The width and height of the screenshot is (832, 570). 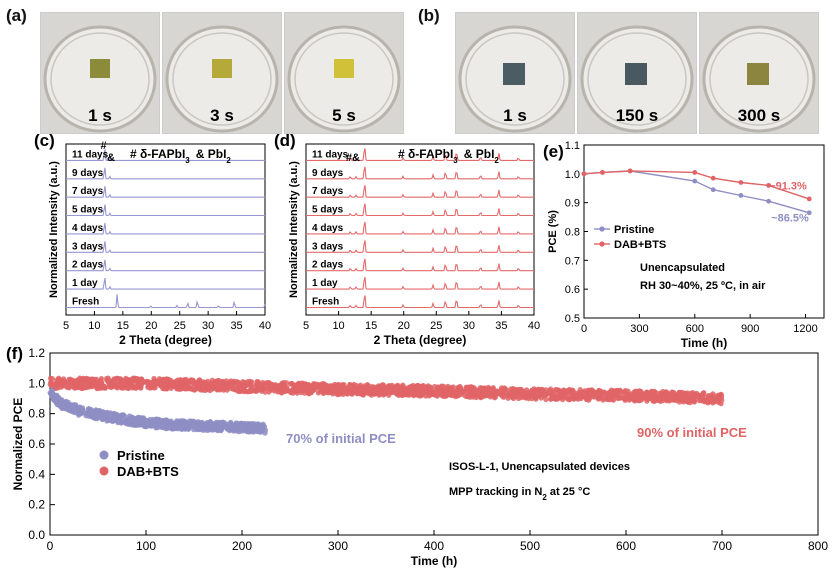 What do you see at coordinates (66, 326) in the screenshot?
I see `x-tick-label-c-5: 5` at bounding box center [66, 326].